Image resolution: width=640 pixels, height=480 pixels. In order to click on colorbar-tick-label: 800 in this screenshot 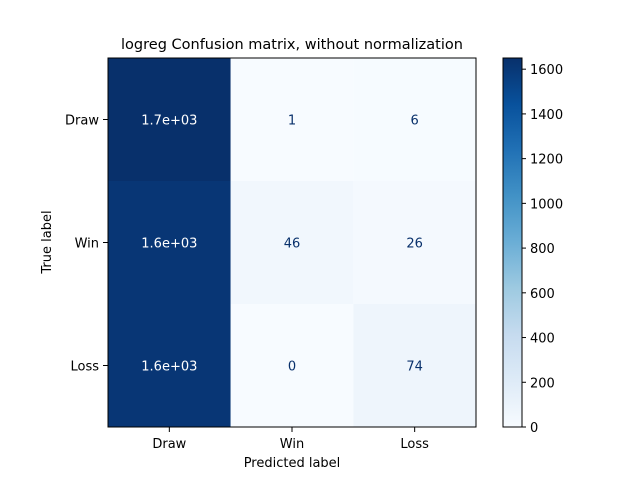, I will do `click(542, 249)`.